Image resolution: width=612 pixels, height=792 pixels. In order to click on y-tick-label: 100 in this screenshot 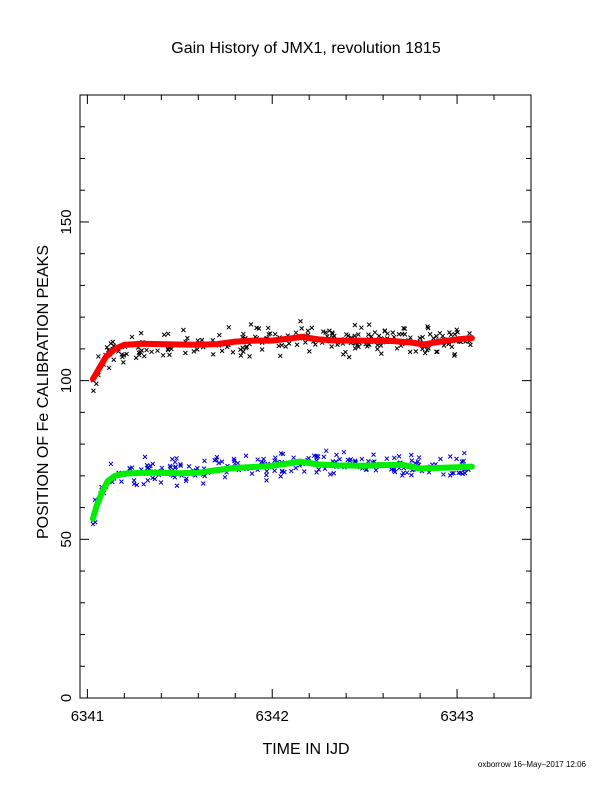, I will do `click(66, 380)`.